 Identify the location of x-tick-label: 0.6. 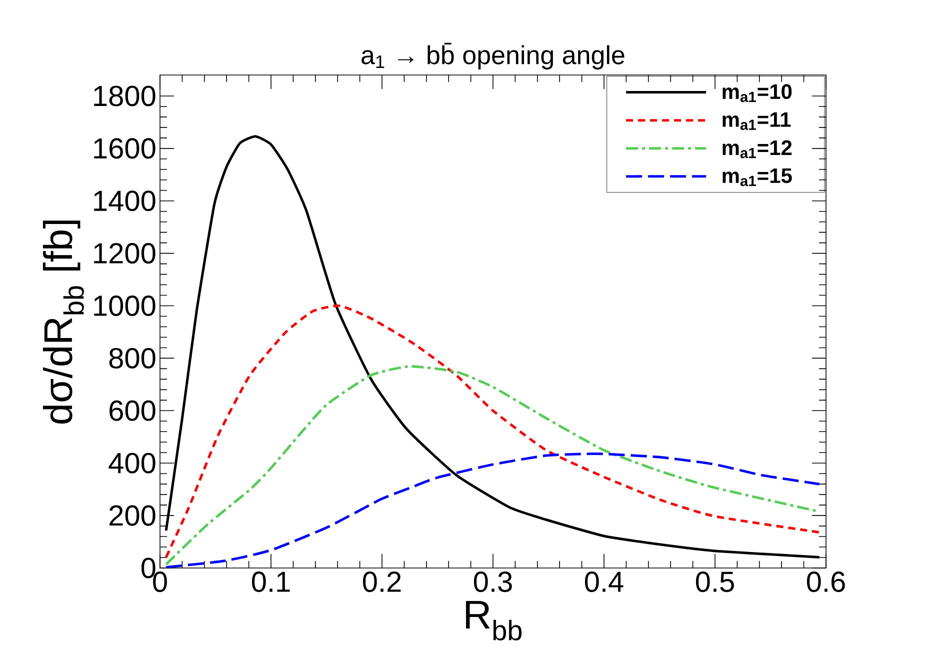
(825, 582).